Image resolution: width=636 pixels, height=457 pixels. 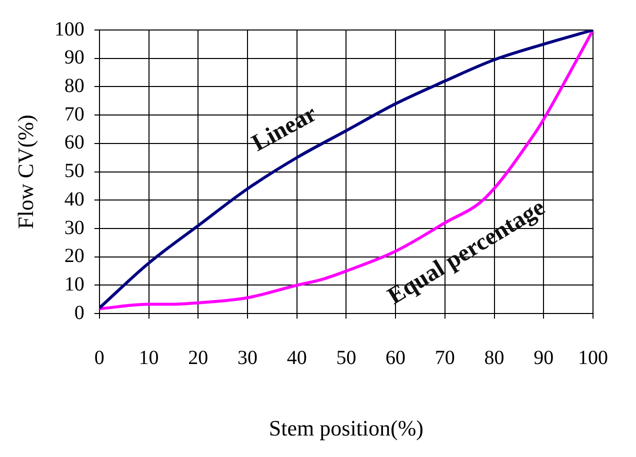 What do you see at coordinates (99, 357) in the screenshot?
I see `x-tick-label: 0` at bounding box center [99, 357].